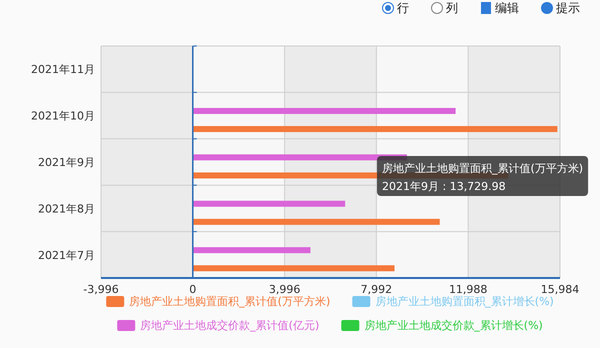 Image resolution: width=600 pixels, height=348 pixels. Describe the element at coordinates (560, 8) in the screenshot. I see `control: 提示` at that location.